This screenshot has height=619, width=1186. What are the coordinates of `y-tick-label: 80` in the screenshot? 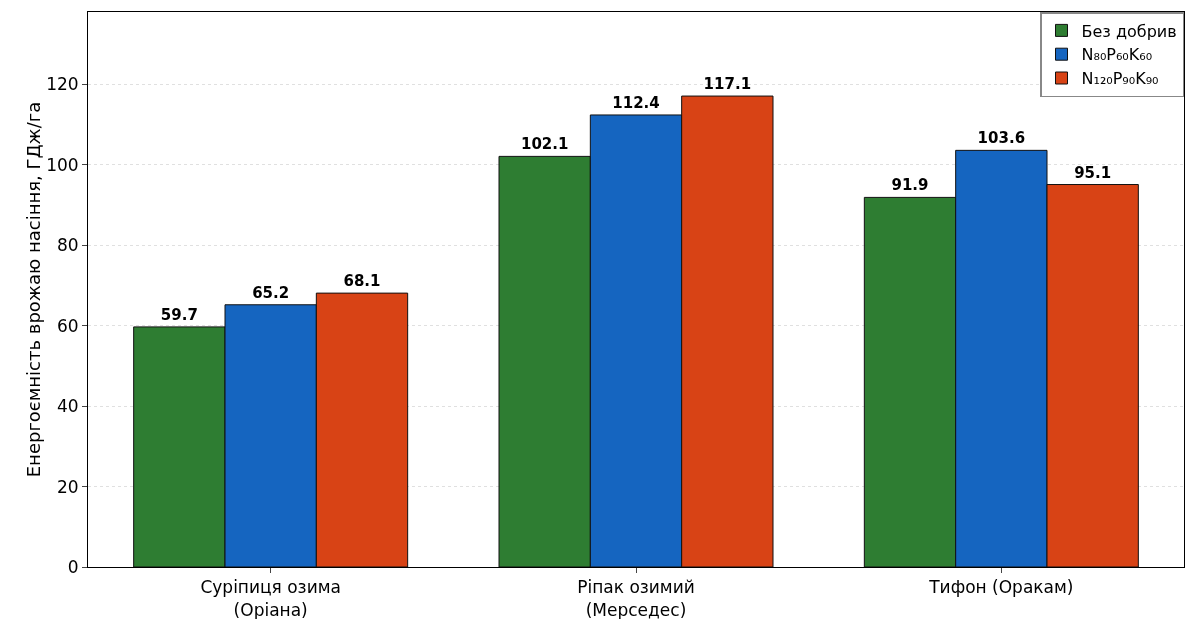 It's located at (67, 245).